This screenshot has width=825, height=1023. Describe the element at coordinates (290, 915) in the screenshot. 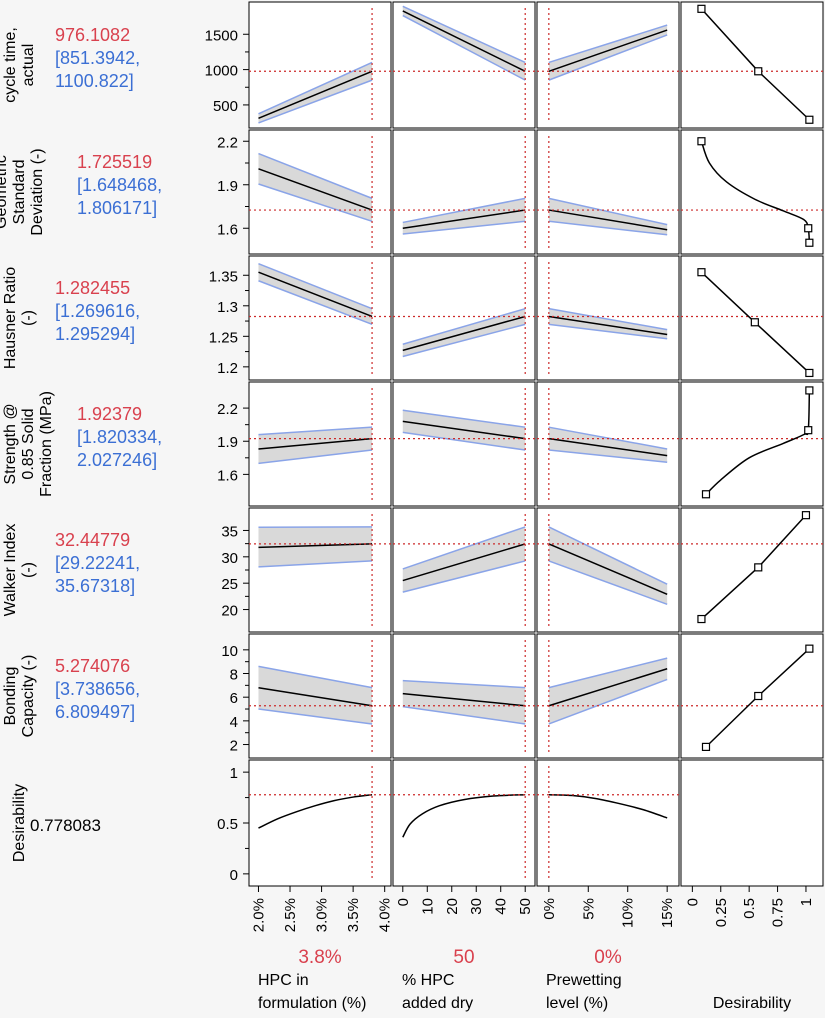

I see `x-tick-label: 2.5%` at that location.